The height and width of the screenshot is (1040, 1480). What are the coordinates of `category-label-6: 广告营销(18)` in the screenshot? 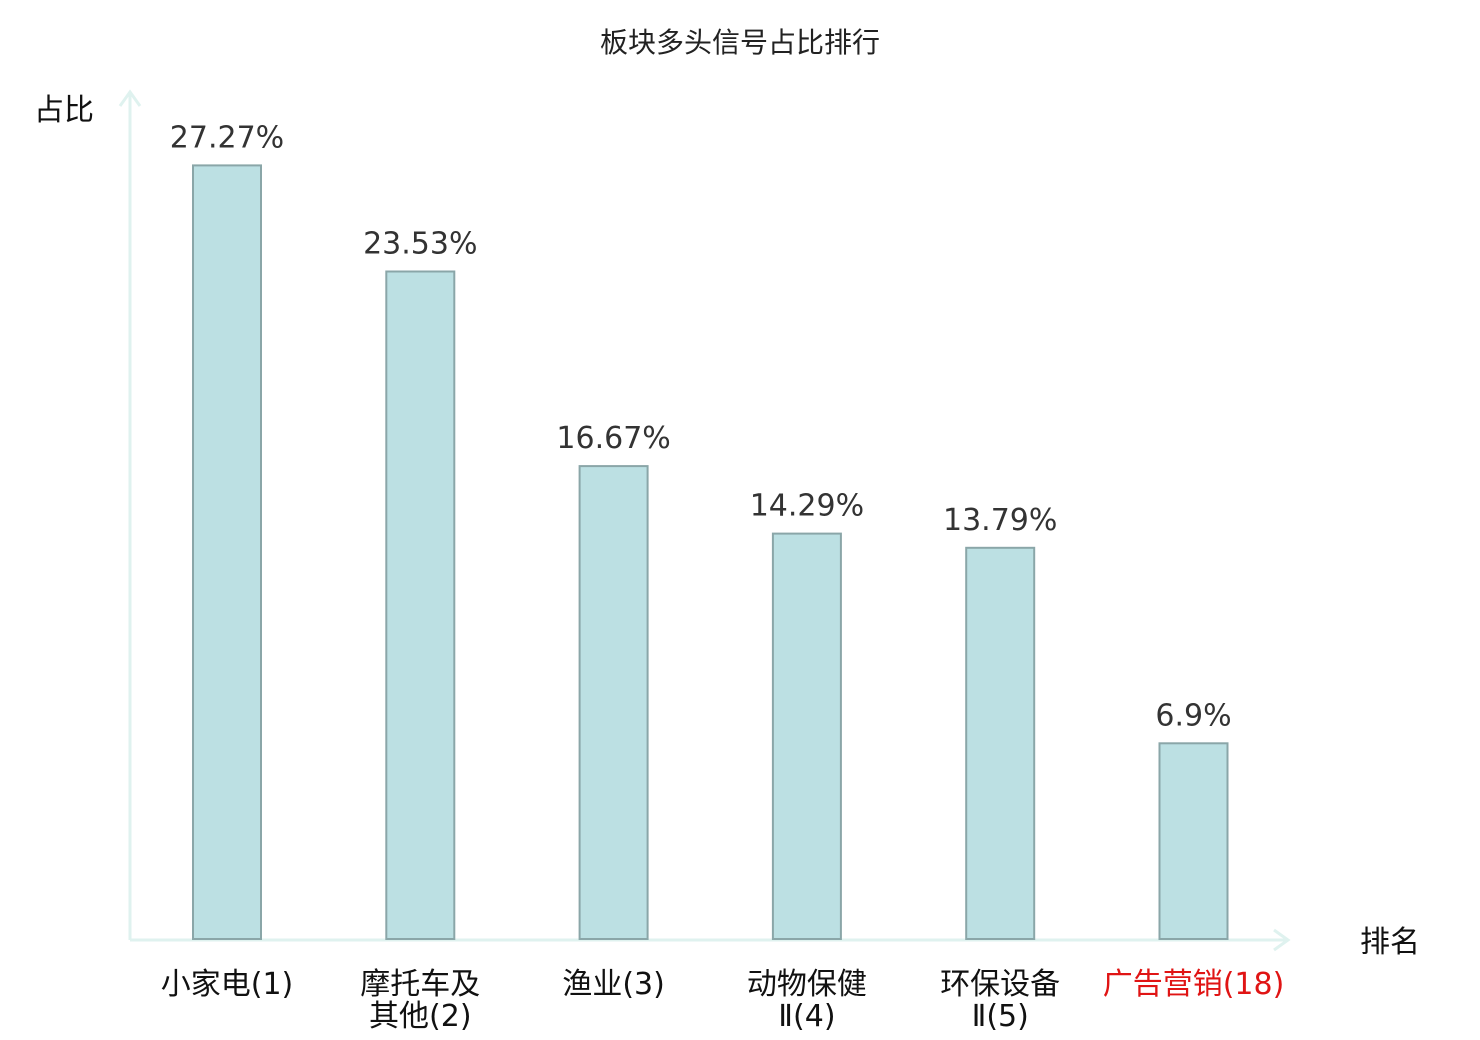 It's located at (1194, 984).